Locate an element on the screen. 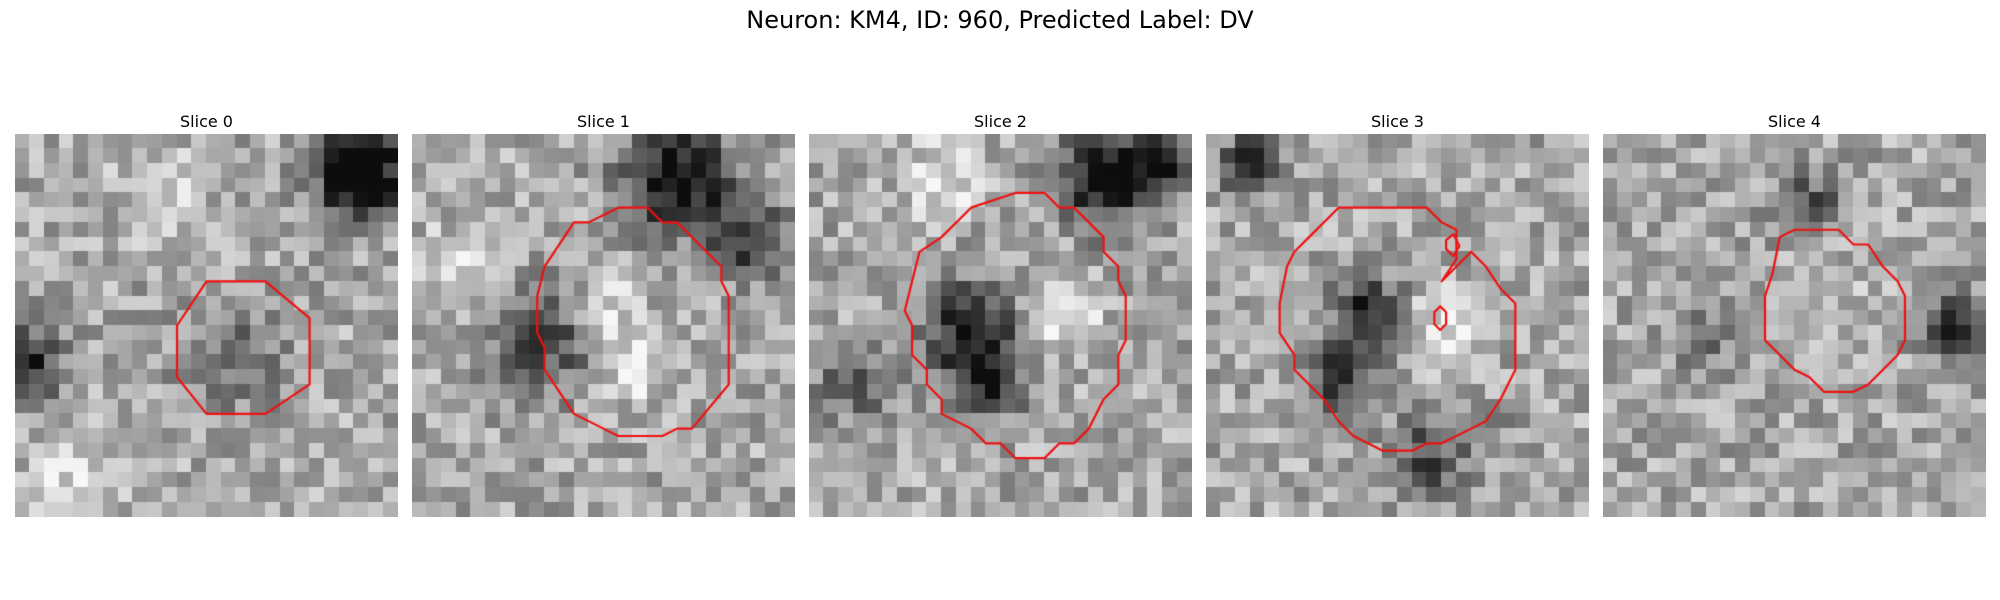  slice-panel-1: Slice 1 is located at coordinates (603, 313).